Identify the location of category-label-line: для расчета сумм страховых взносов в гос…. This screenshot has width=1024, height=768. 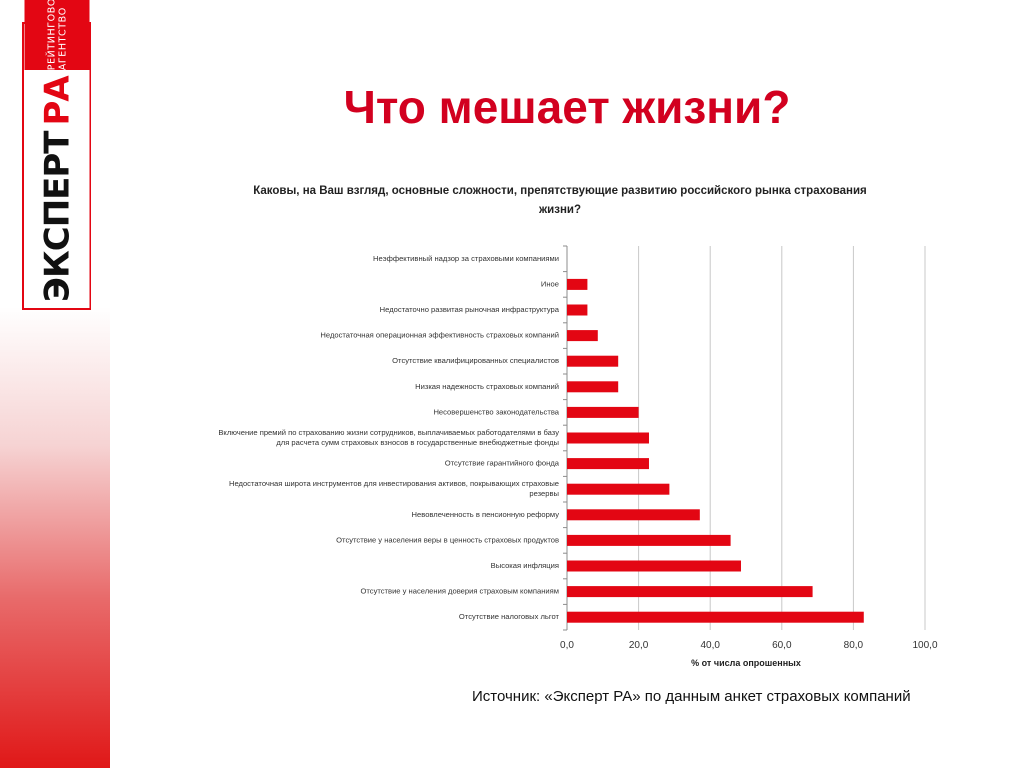
(417, 442).